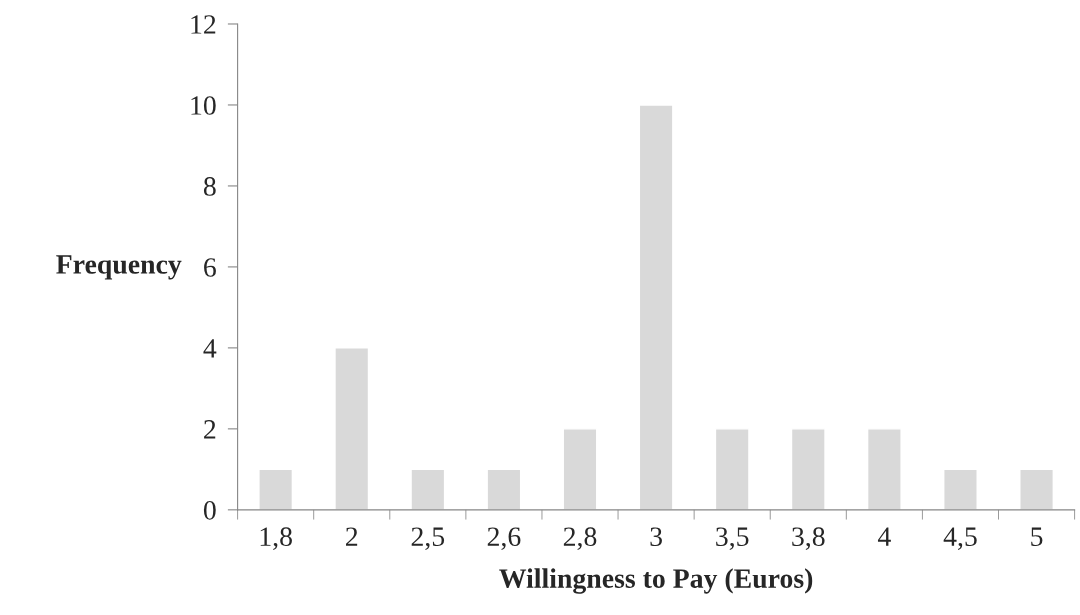 This screenshot has width=1080, height=615. Describe the element at coordinates (210, 429) in the screenshot. I see `y-tick-label: 2` at that location.